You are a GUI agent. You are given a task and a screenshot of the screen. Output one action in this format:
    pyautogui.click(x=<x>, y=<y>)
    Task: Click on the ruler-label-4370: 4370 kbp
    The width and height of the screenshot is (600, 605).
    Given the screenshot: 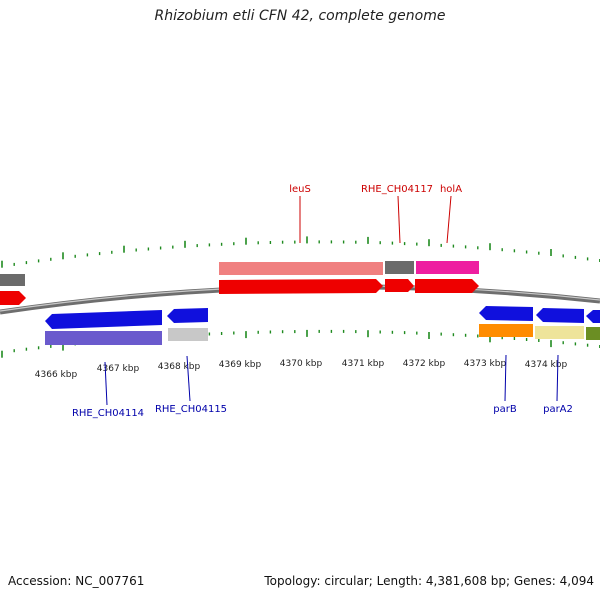 What is the action you would take?
    pyautogui.click(x=301, y=364)
    